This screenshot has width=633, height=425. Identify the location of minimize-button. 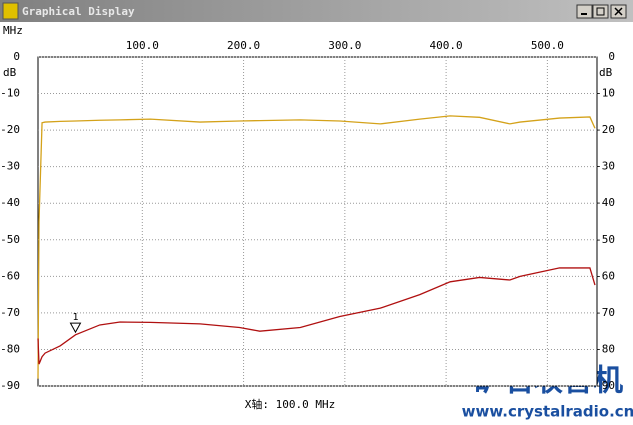
(584, 11).